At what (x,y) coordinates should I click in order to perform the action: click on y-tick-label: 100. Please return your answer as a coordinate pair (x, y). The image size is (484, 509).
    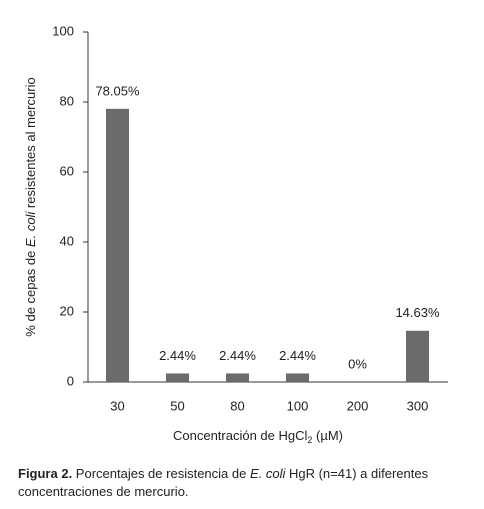
    Looking at the image, I should click on (63, 30).